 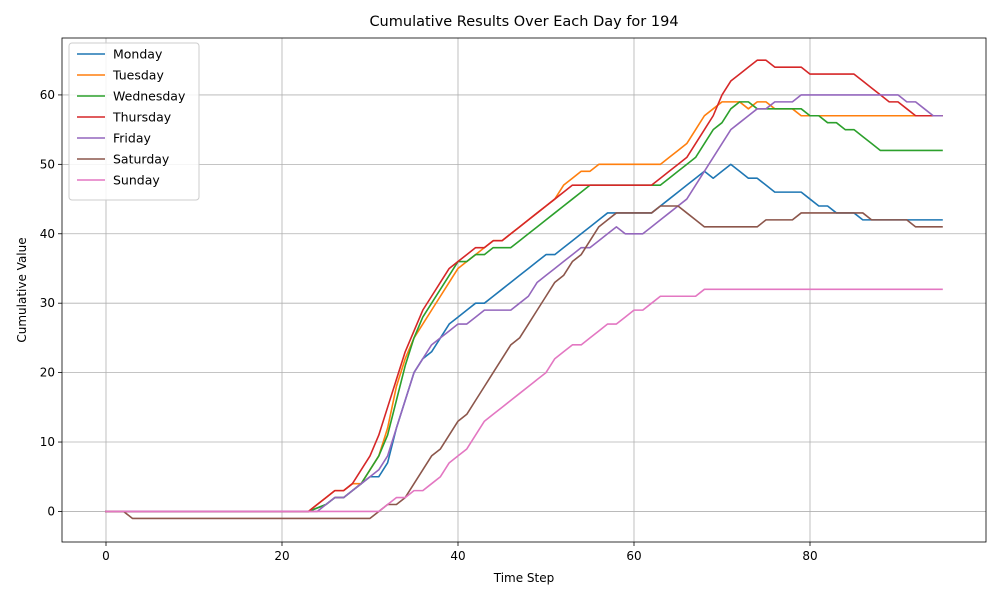 I want to click on y-axis-ticks: 0 10 20 30 40 50 60, so click(x=51, y=303).